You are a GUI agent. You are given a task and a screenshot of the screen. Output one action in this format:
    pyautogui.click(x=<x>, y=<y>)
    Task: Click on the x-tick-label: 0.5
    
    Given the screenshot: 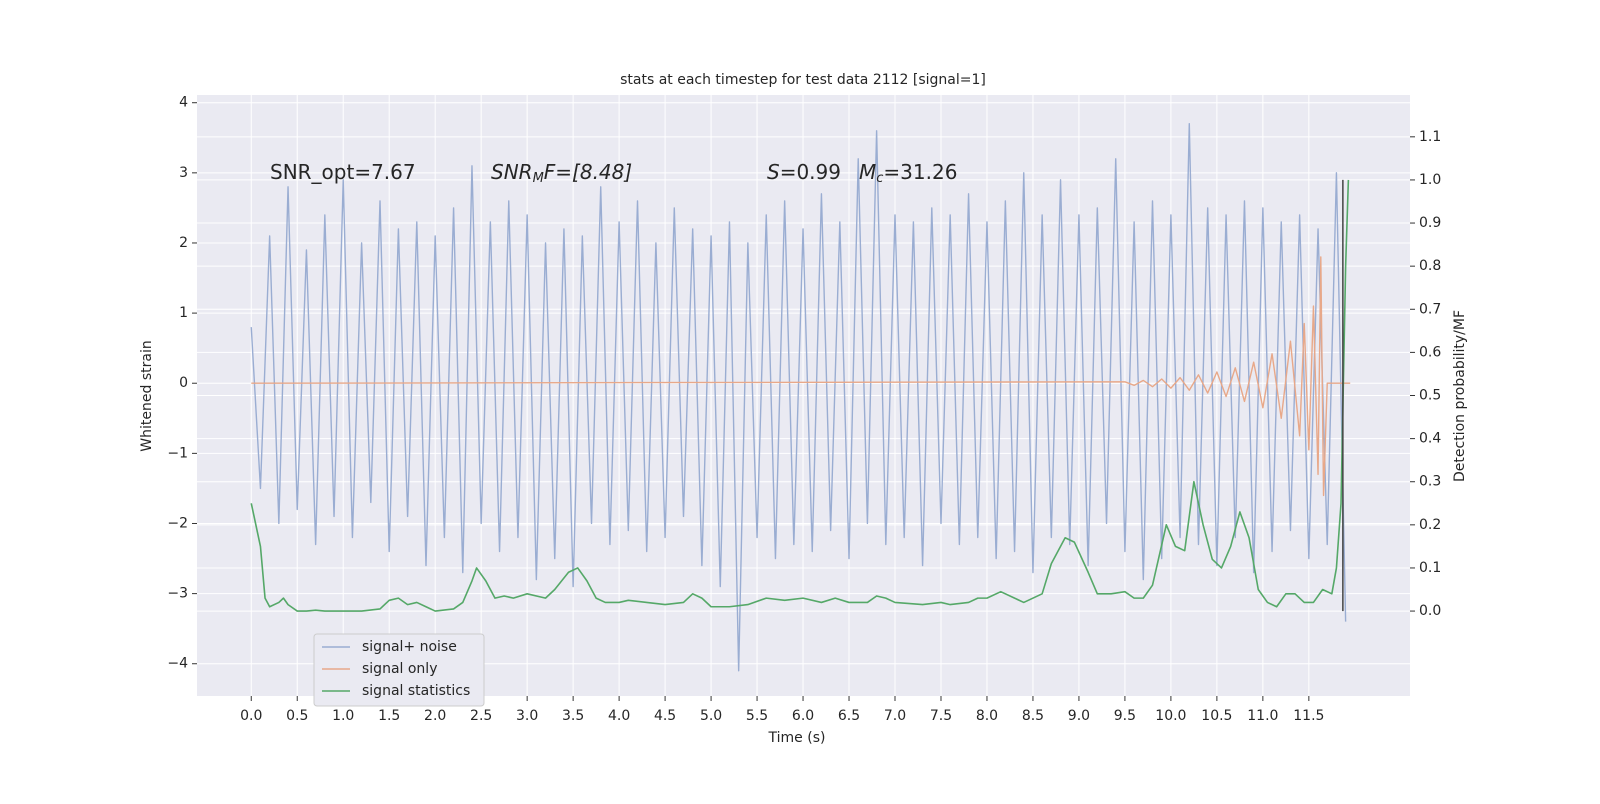 What is the action you would take?
    pyautogui.click(x=297, y=716)
    